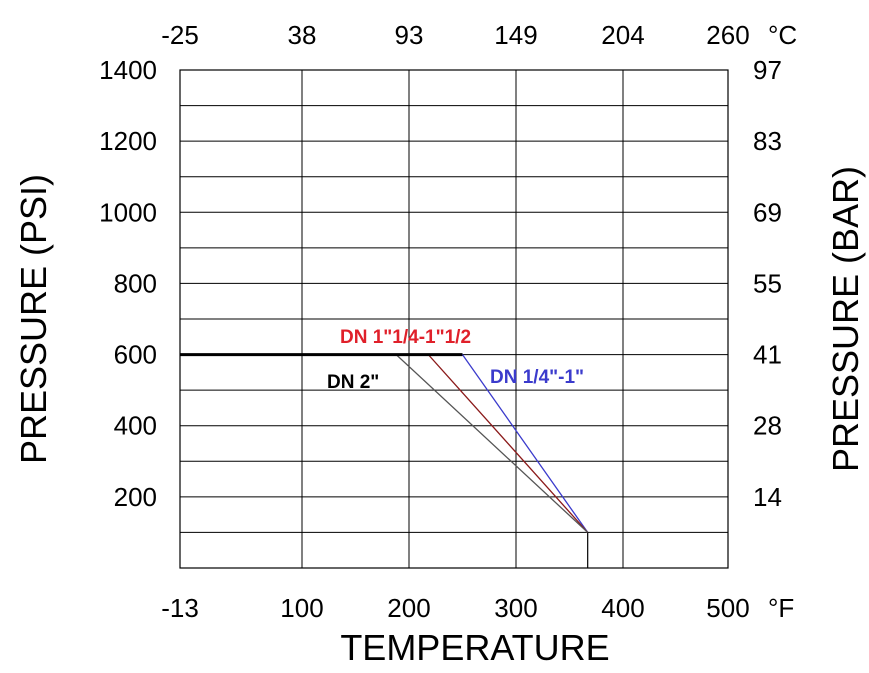 The height and width of the screenshot is (673, 869). I want to click on x-tick-label-top: 93, so click(409, 35).